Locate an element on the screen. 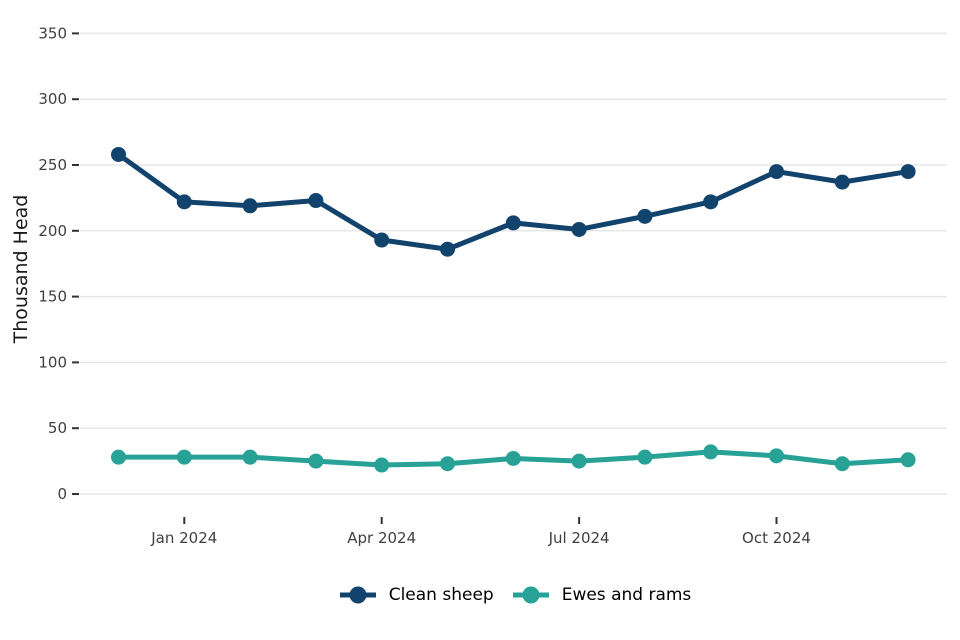 The image size is (960, 640). ewes-and-rams-legend-marker-icon is located at coordinates (530, 595).